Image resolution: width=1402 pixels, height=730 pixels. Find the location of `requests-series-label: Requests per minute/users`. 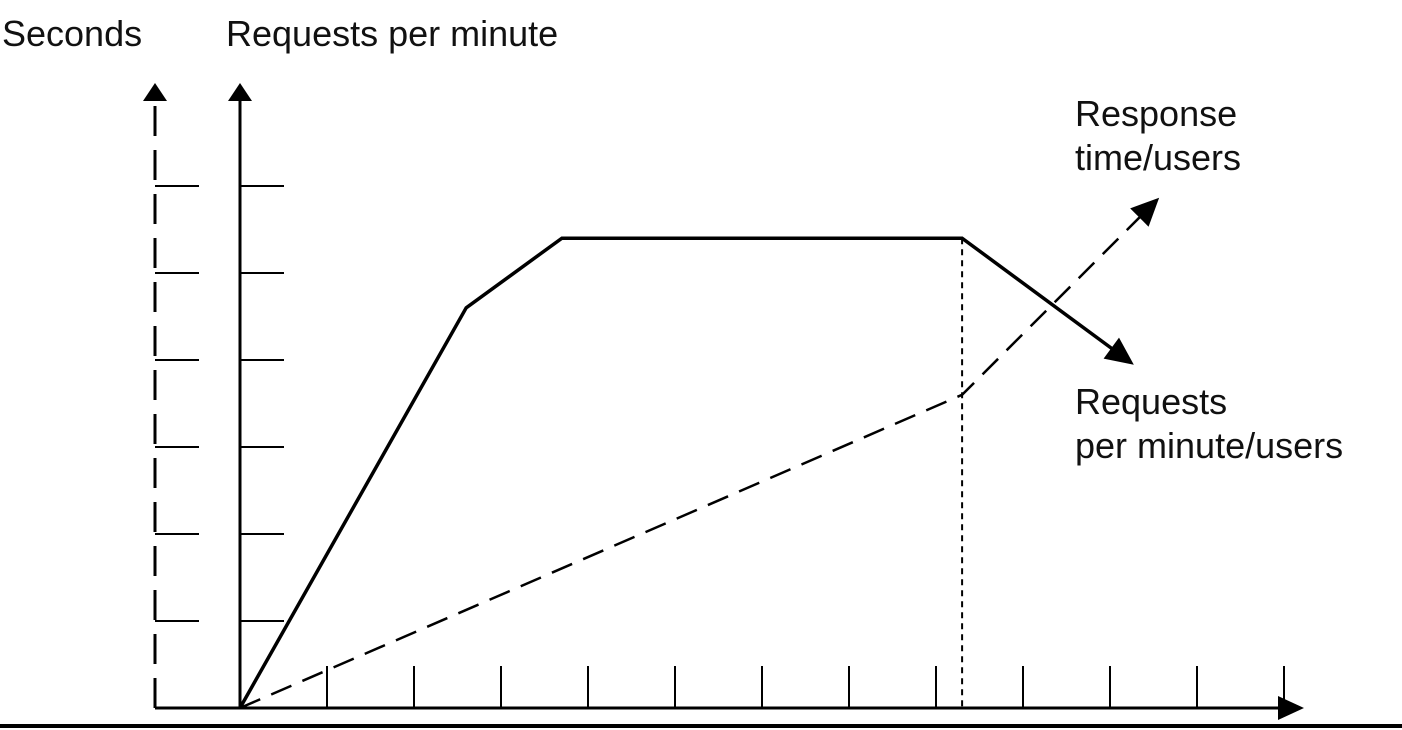

requests-series-label: Requests per minute/users is located at coordinates (1209, 424).